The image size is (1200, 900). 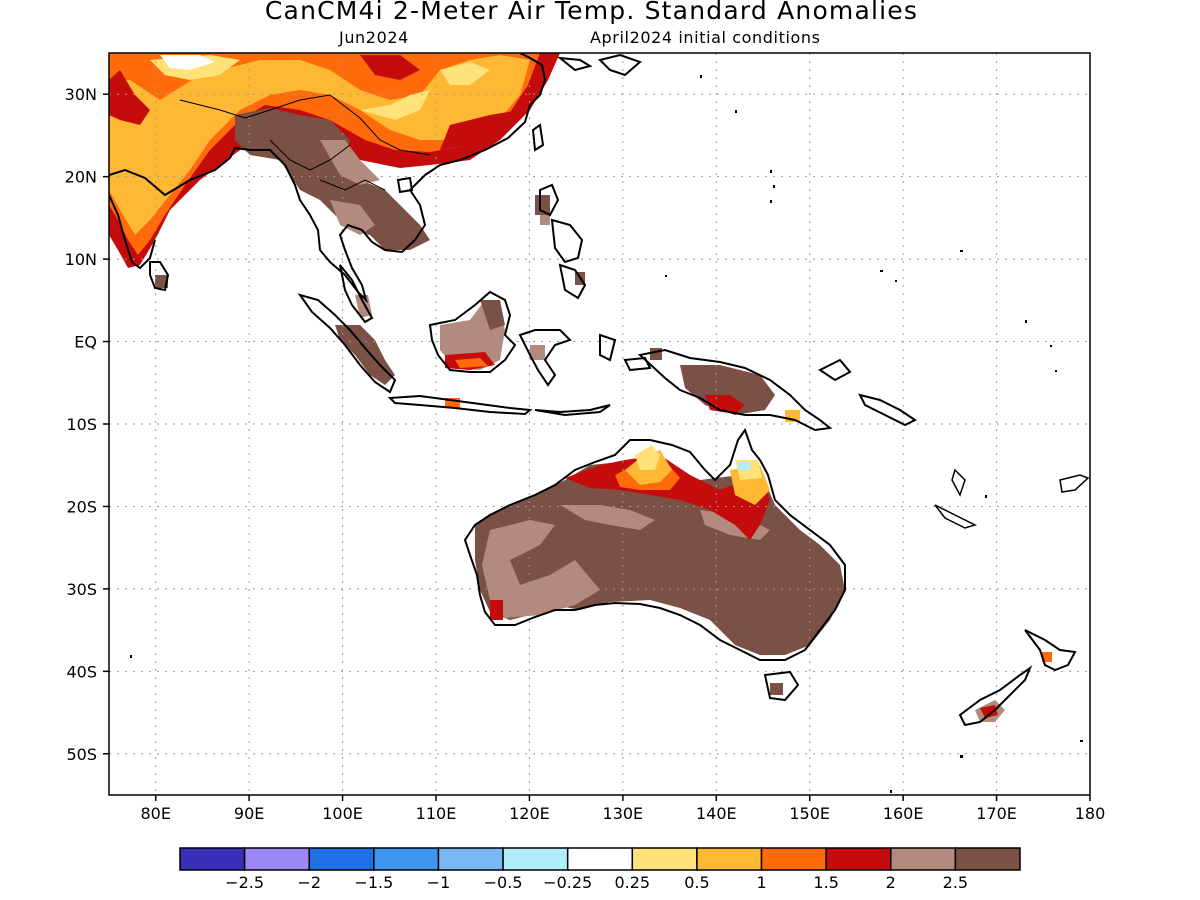 I want to click on colorbar-label: 2, so click(x=891, y=882).